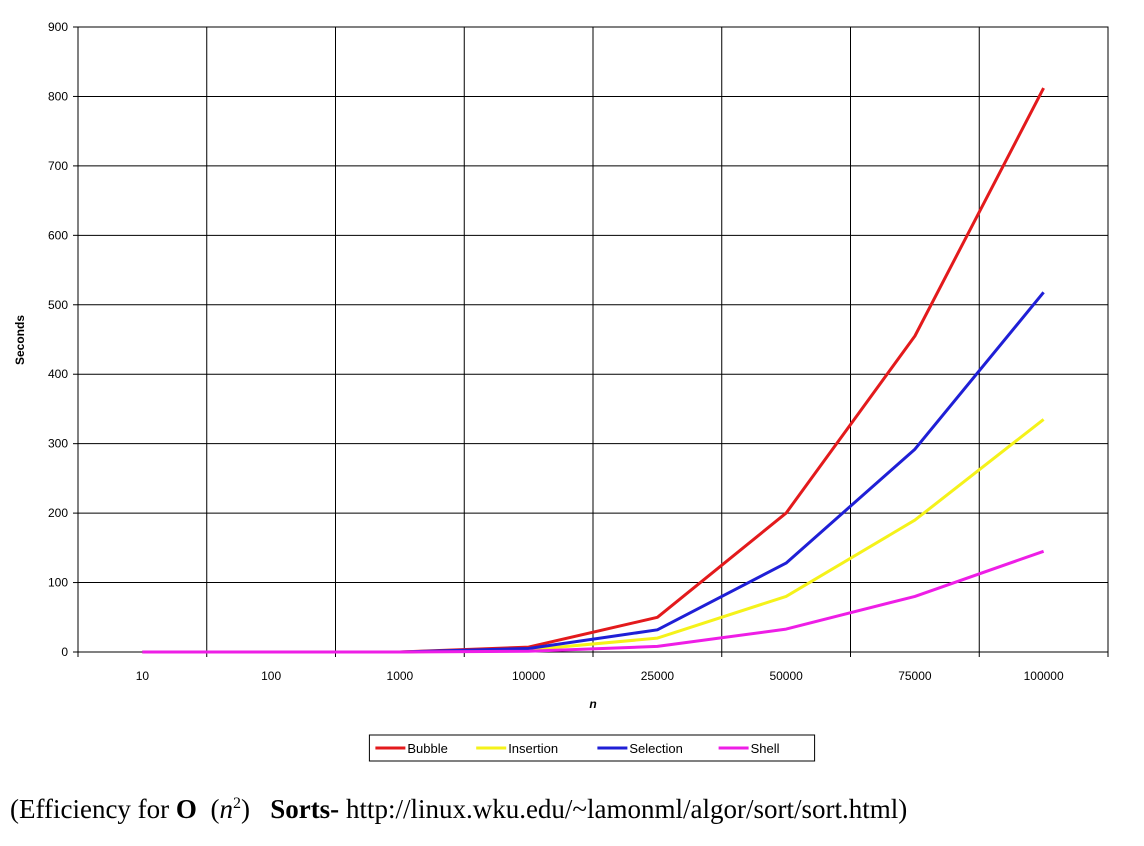  I want to click on x-tick-label: 100000, so click(1044, 676).